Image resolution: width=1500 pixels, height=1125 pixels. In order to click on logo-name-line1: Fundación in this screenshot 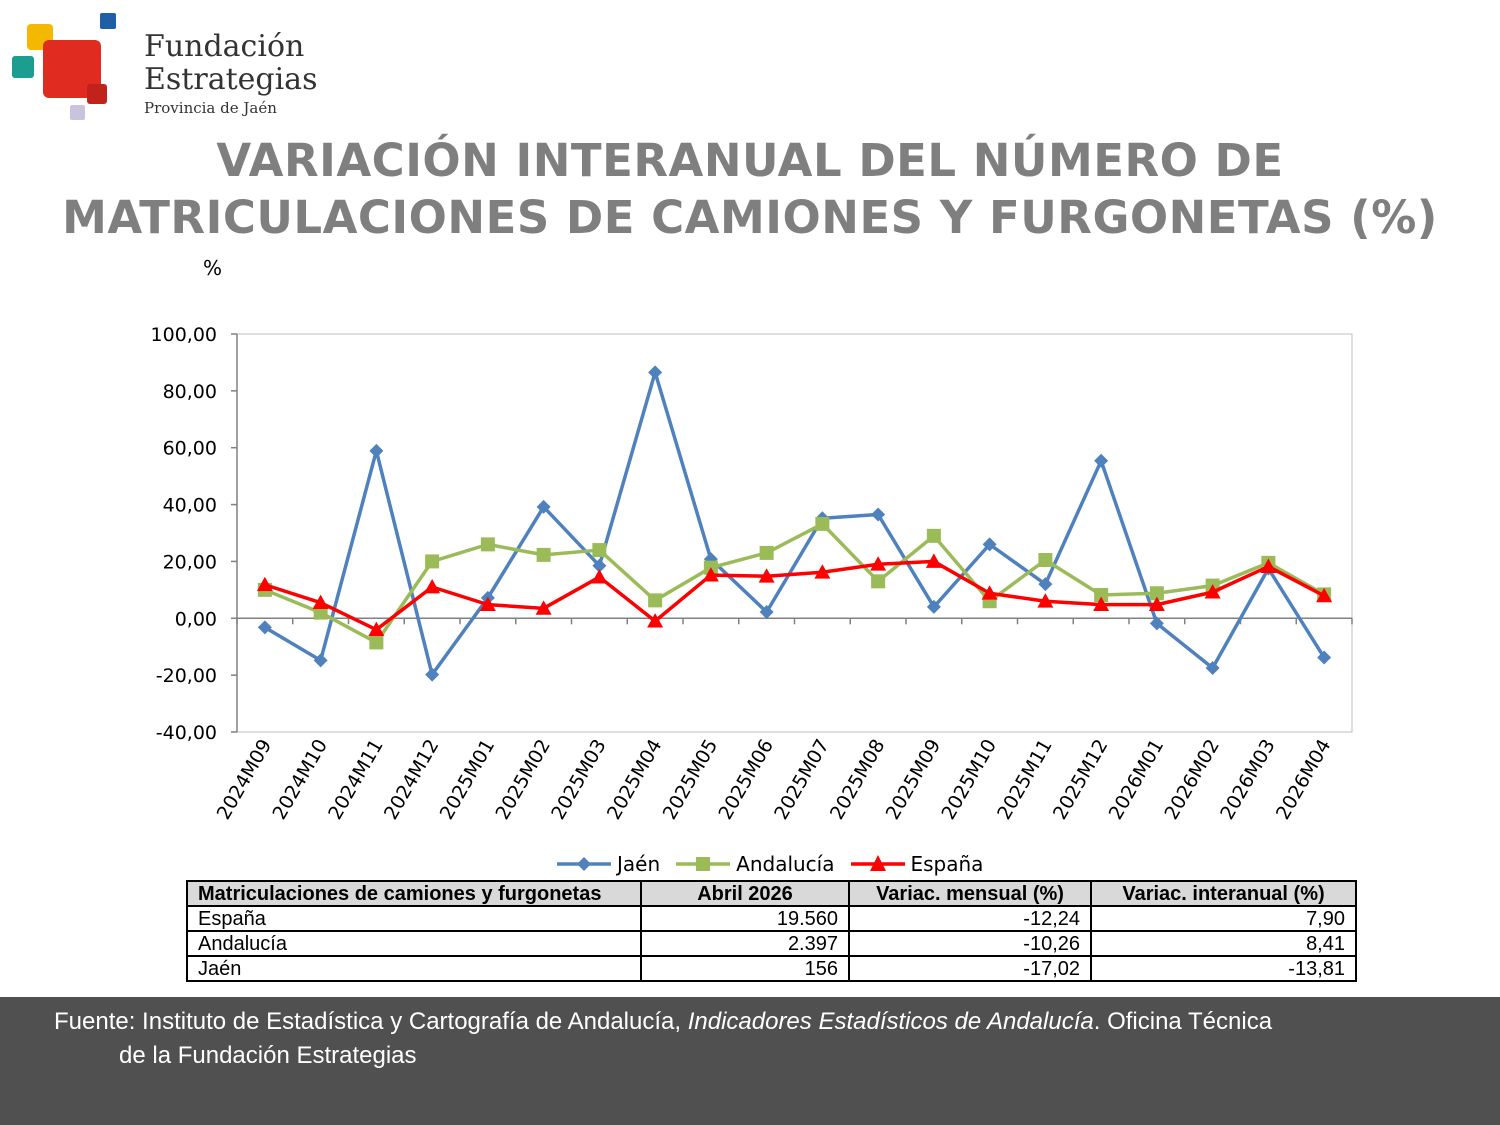, I will do `click(224, 46)`.